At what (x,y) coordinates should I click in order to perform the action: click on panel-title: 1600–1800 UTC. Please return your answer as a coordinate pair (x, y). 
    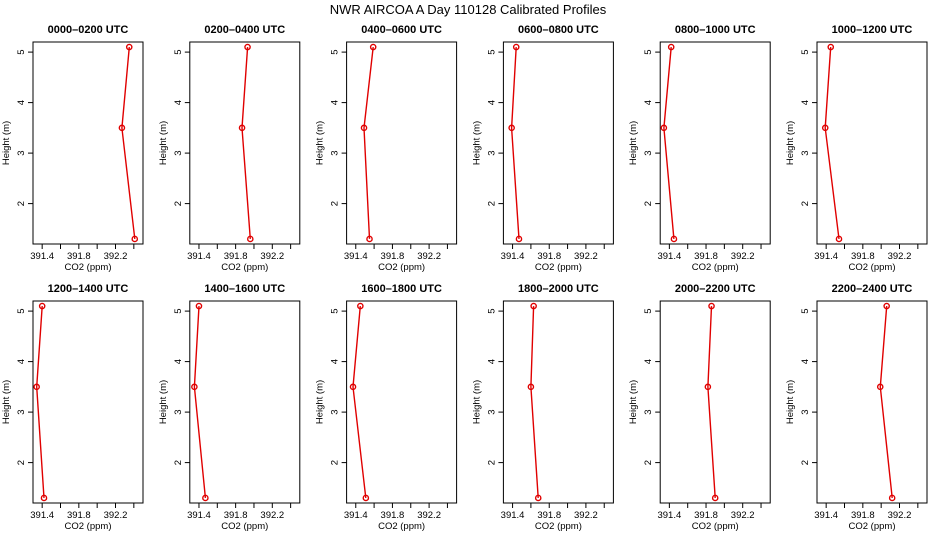
    Looking at the image, I should click on (401, 289).